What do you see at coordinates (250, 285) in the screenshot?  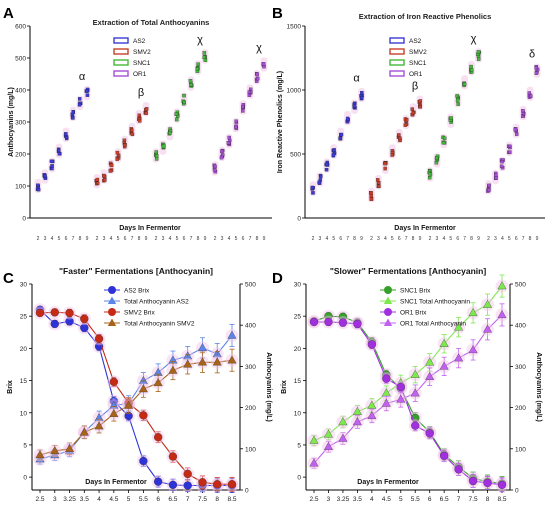 I see `y2-tick-label: 500` at bounding box center [250, 285].